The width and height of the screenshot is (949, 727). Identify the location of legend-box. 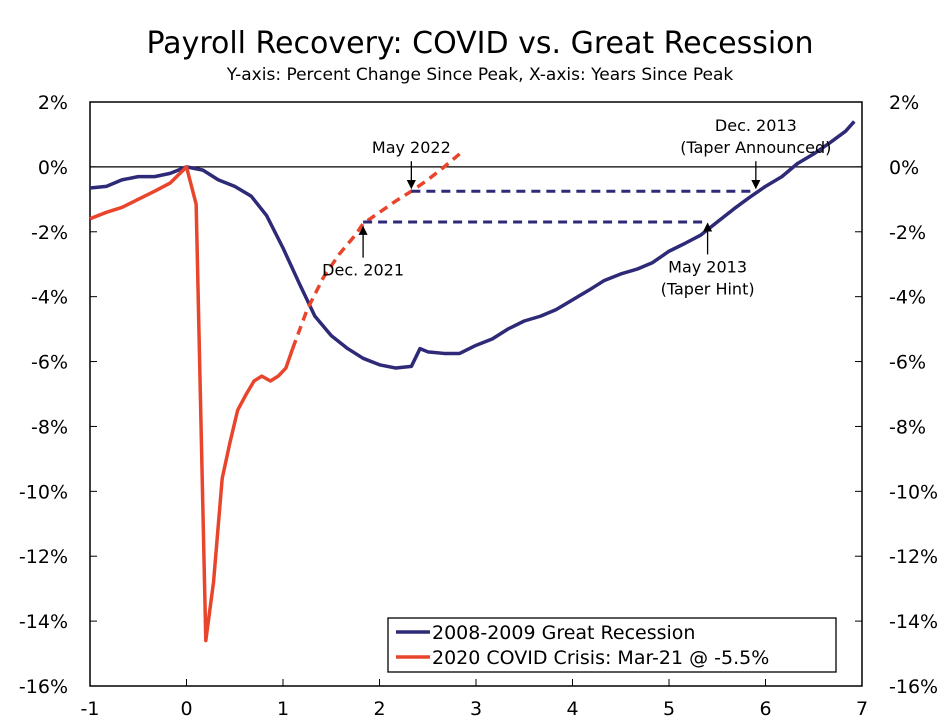
(612, 645).